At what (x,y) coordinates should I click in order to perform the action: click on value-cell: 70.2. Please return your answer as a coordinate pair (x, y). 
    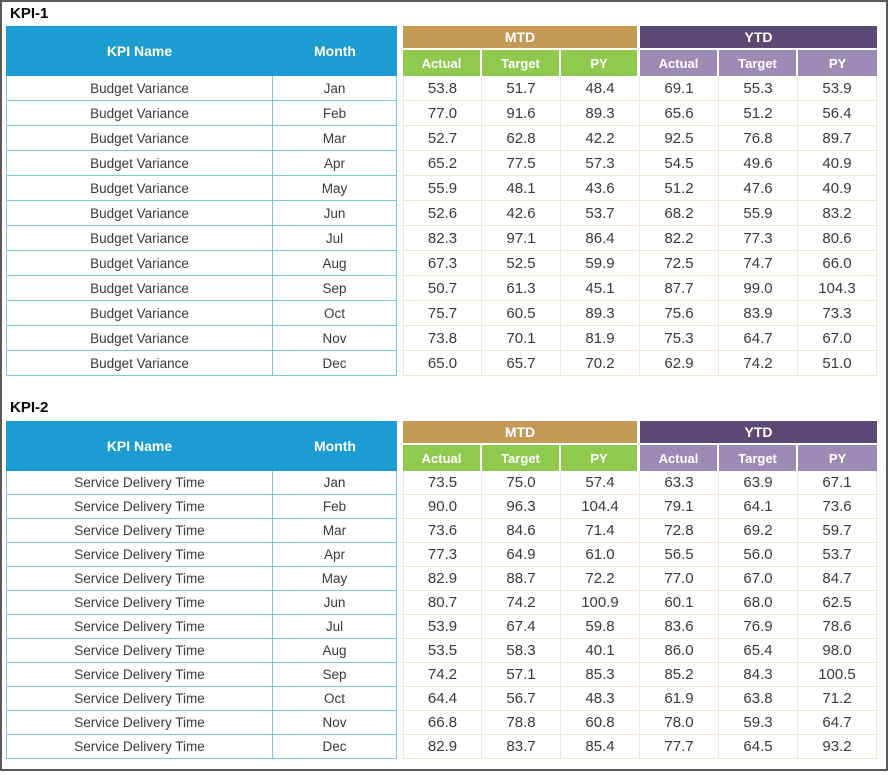
    Looking at the image, I should click on (600, 363).